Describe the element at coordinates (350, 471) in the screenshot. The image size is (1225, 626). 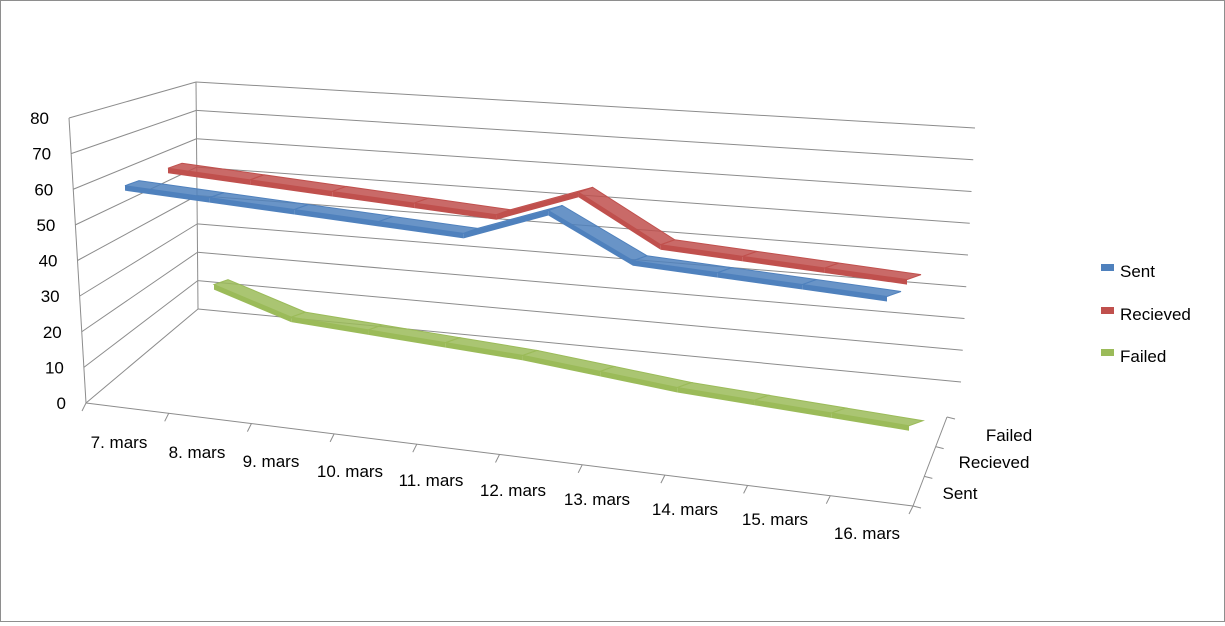
I see `x-tick-label: 10. mars` at that location.